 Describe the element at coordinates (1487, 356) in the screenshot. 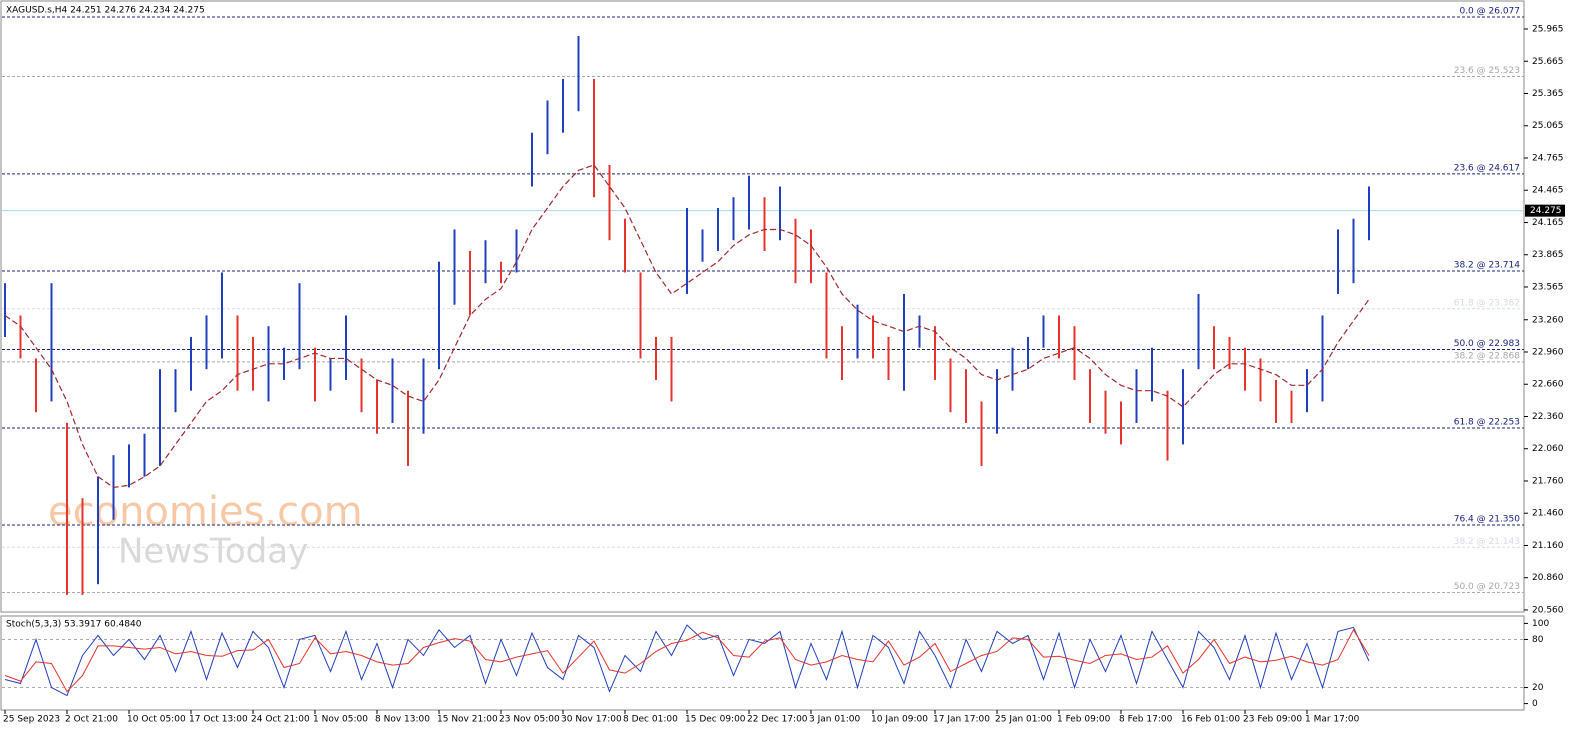

I see `fib-label: 38.2 @ 22.868` at that location.